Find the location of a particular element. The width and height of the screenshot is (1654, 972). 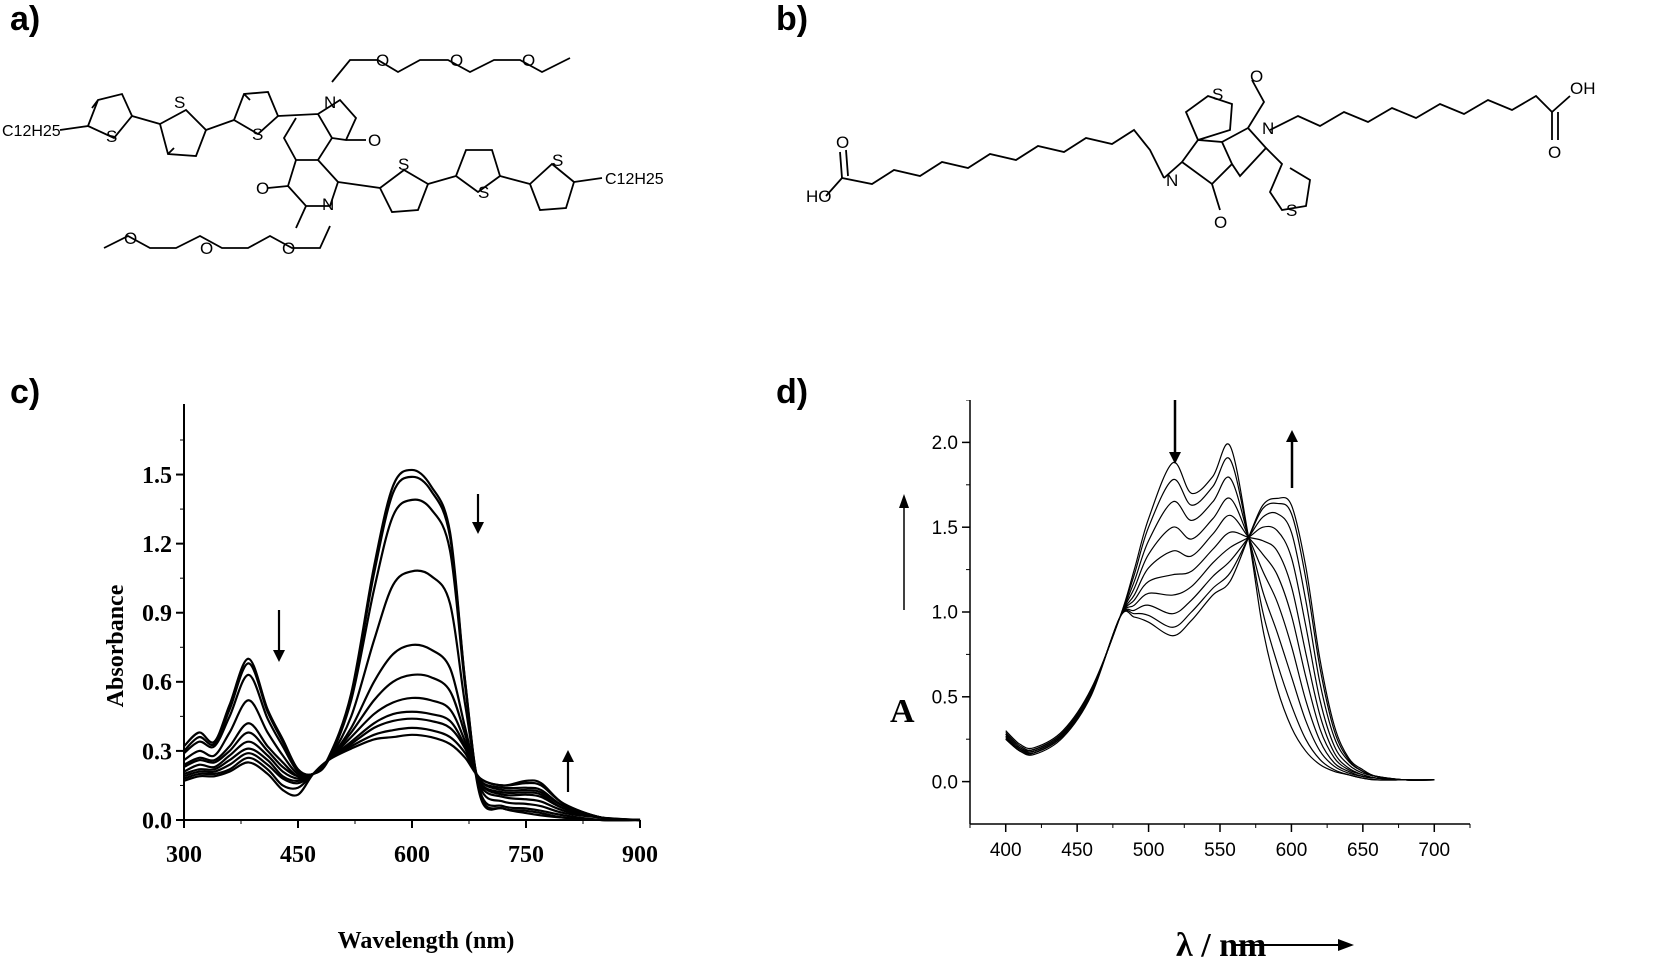

alkyl-right-label: C12H25 is located at coordinates (634, 179).